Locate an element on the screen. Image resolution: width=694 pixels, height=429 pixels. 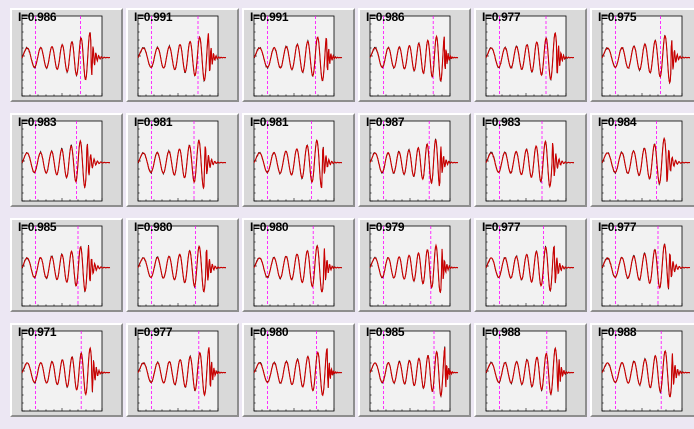
waveform-panel: I=0.984 is located at coordinates (642, 160).